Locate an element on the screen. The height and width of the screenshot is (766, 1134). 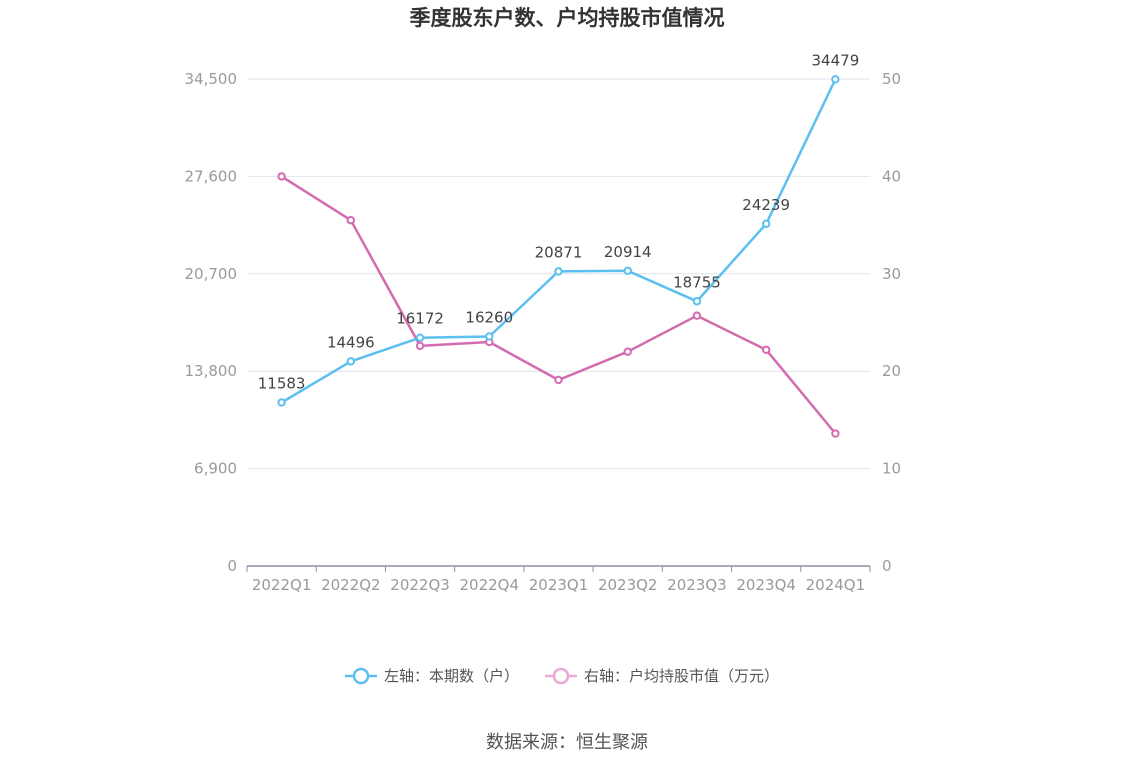
legend: 左轴：本期数（户） 右轴：户均持股市值（万元） is located at coordinates (562, 676).